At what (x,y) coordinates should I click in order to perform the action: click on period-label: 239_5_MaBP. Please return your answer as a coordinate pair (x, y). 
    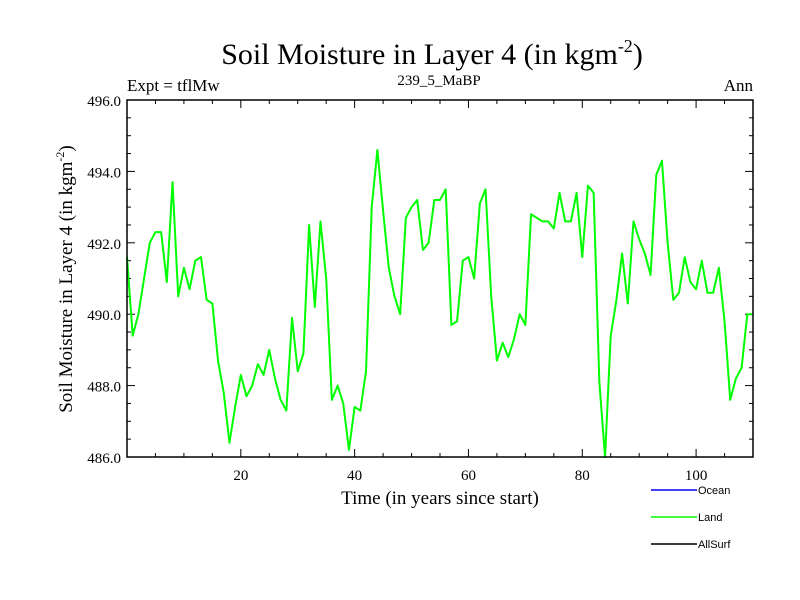
    Looking at the image, I should click on (438, 81).